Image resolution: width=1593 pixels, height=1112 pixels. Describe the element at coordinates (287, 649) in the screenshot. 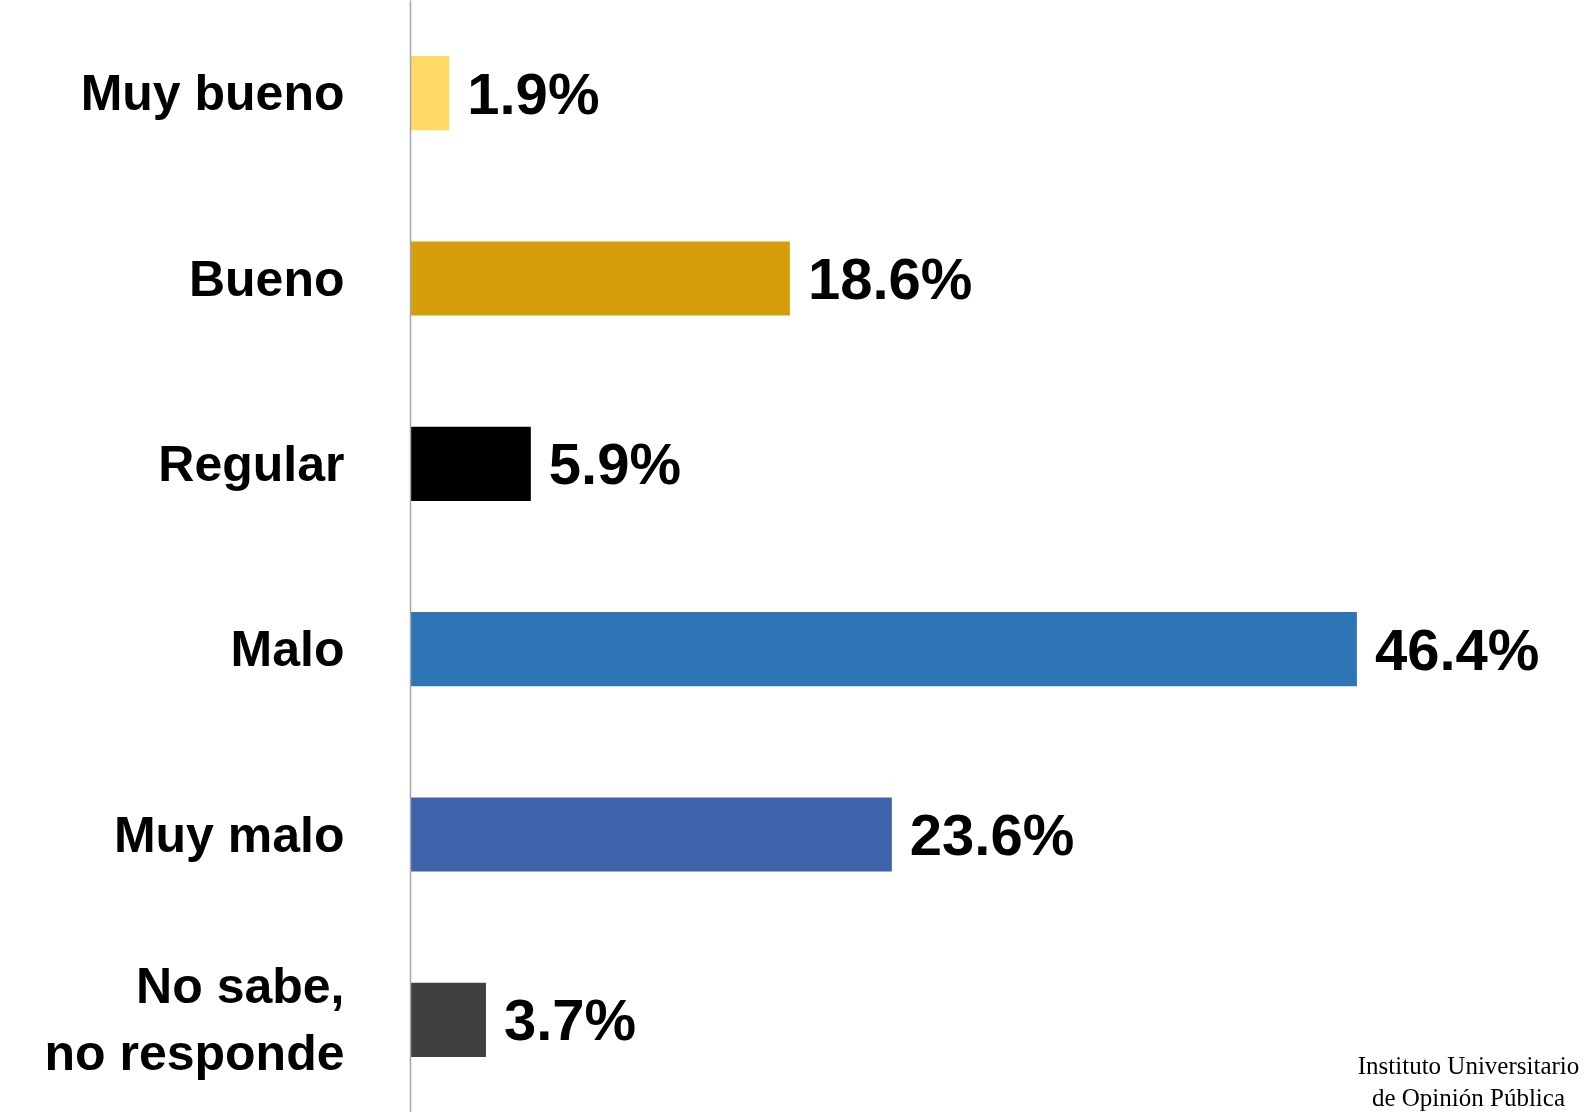

I see `y-tick-label: Malo` at that location.